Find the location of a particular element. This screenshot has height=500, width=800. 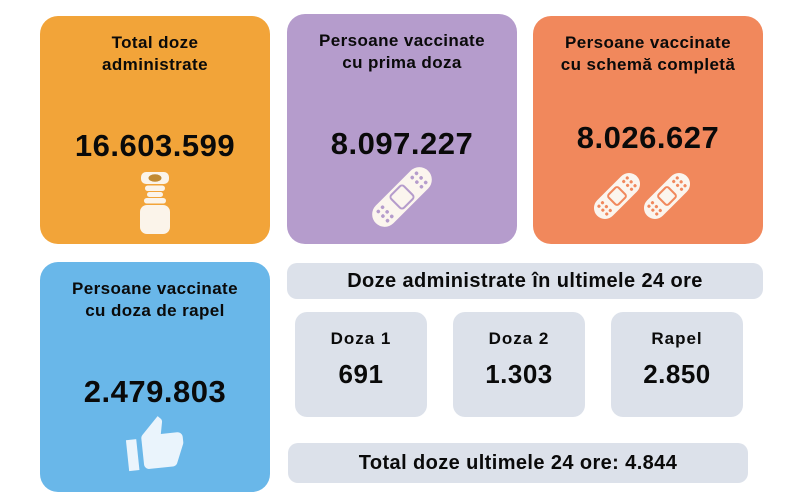

thumbs-up-icon is located at coordinates (155, 445).